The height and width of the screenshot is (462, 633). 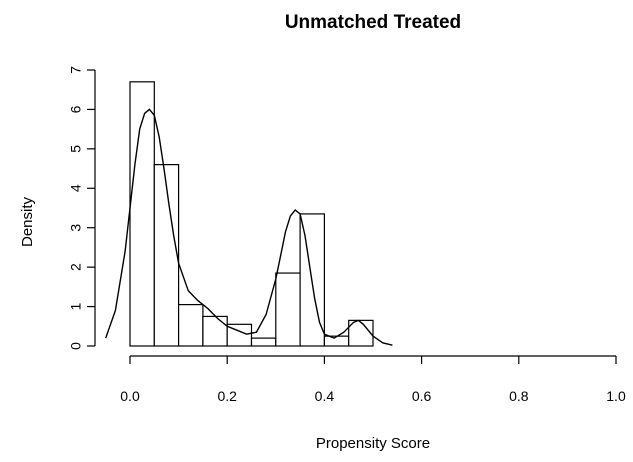 I want to click on y-tick-label: 1, so click(x=76, y=306).